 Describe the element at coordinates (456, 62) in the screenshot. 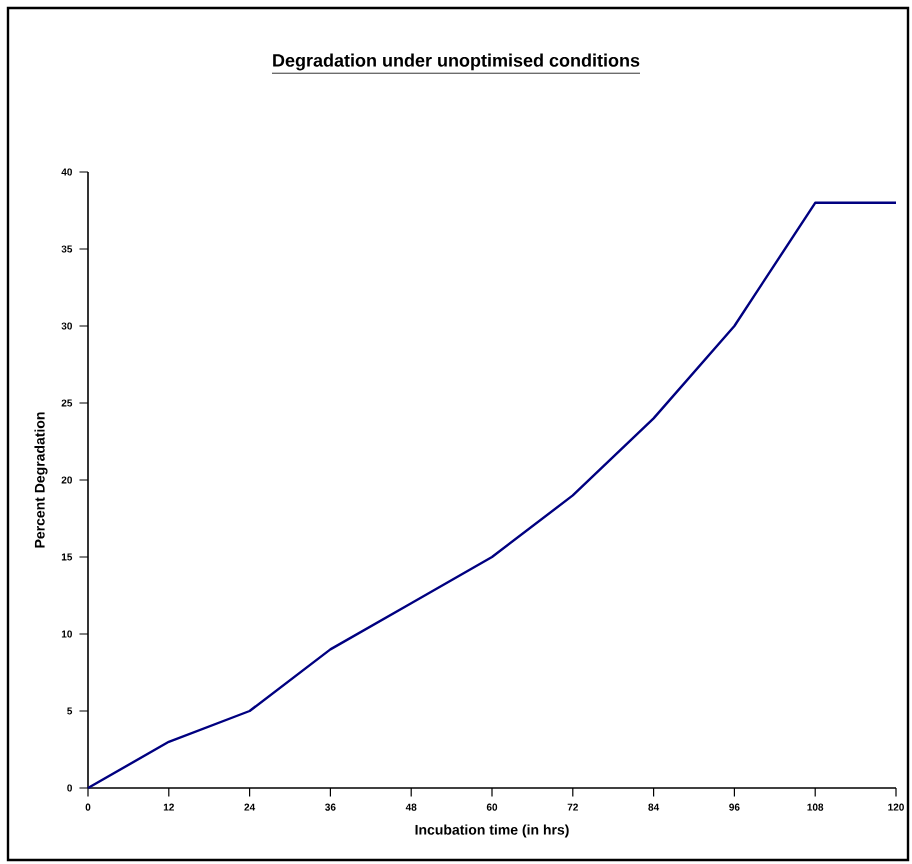

I see `chart-title: Degradation under unoptimised conditions` at that location.